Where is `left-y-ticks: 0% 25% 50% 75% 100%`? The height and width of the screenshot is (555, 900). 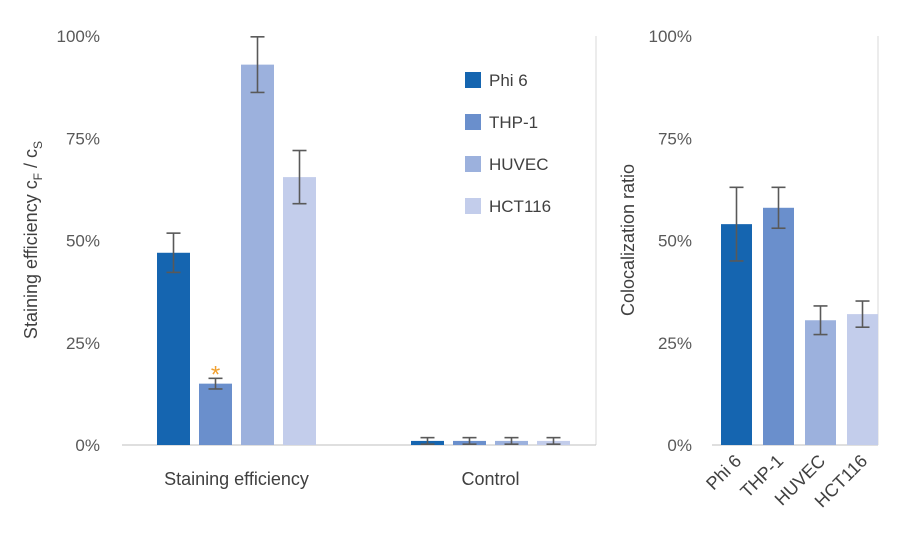
left-y-ticks: 0% 25% 50% 75% 100% is located at coordinates (78, 241).